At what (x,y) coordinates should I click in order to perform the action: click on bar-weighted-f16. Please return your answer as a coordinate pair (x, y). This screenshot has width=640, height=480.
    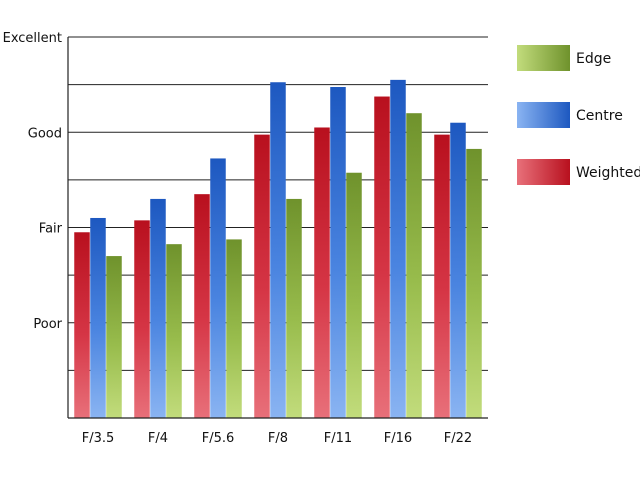
    Looking at the image, I should click on (382, 257).